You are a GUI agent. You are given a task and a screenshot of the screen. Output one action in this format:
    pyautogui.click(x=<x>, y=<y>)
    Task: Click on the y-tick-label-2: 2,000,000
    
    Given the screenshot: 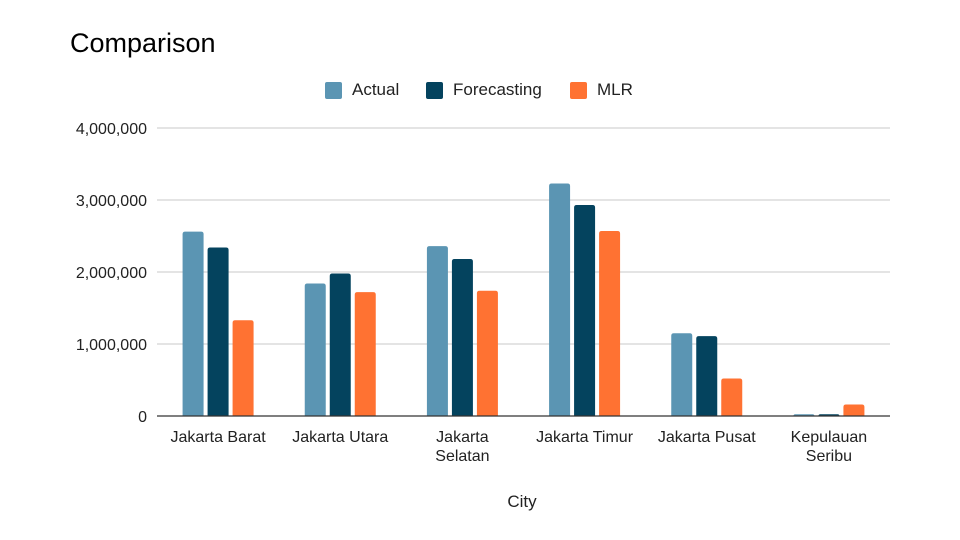 What is the action you would take?
    pyautogui.click(x=111, y=273)
    